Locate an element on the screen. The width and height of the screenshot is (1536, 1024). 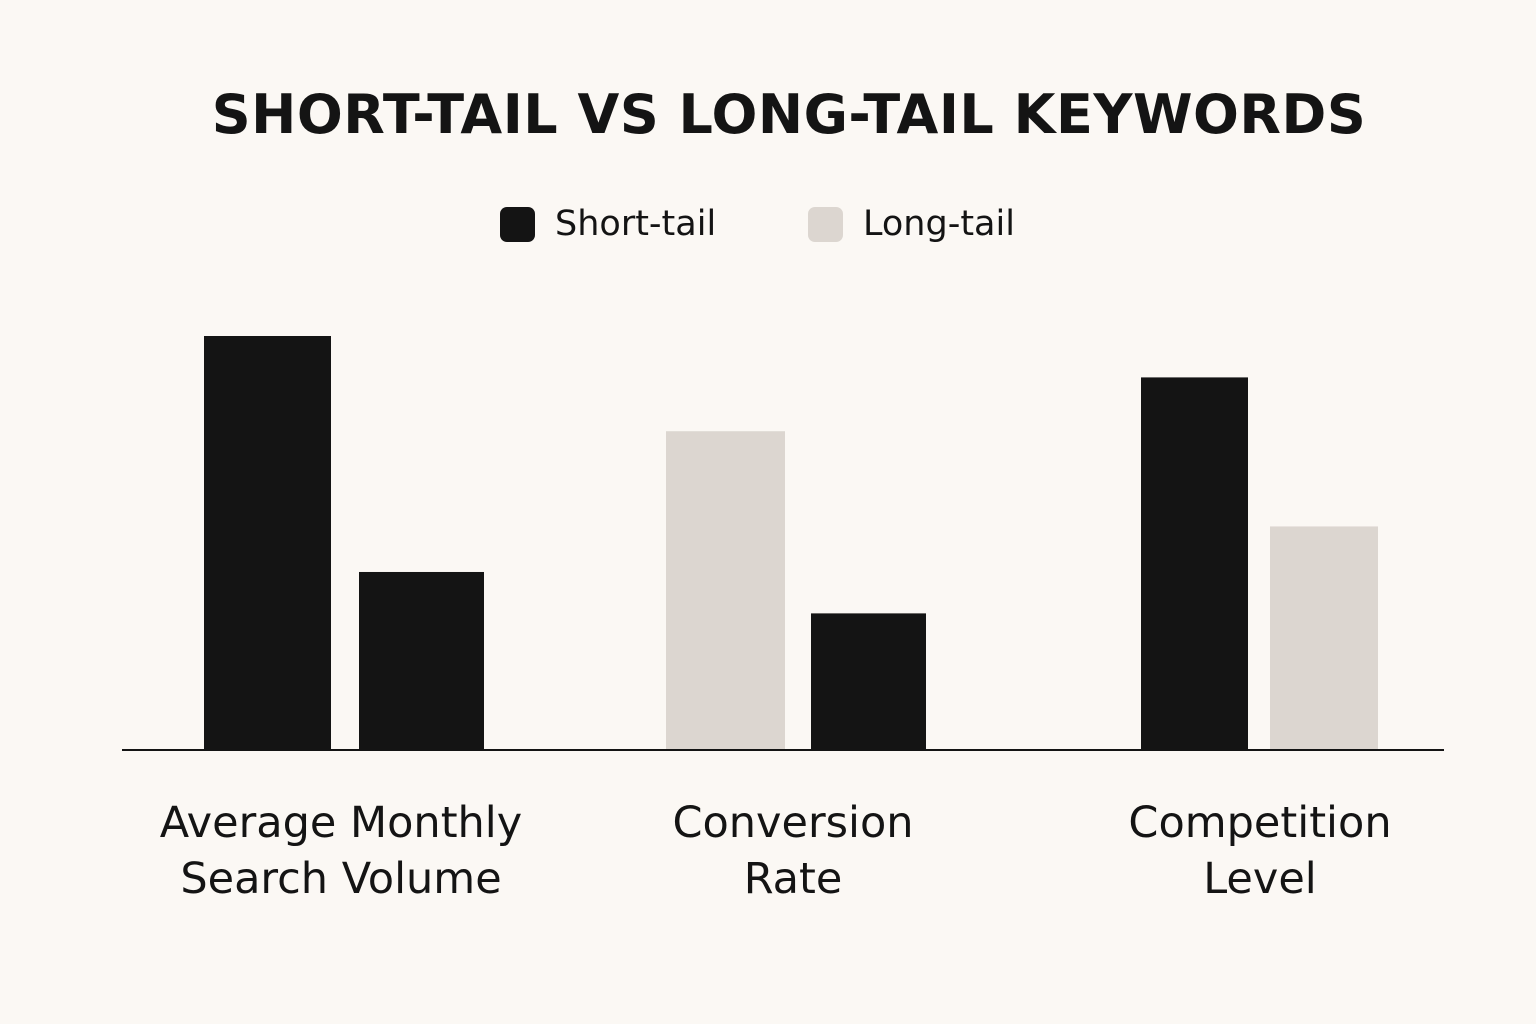
legend-label-short-tail: Short-tail is located at coordinates (636, 224).